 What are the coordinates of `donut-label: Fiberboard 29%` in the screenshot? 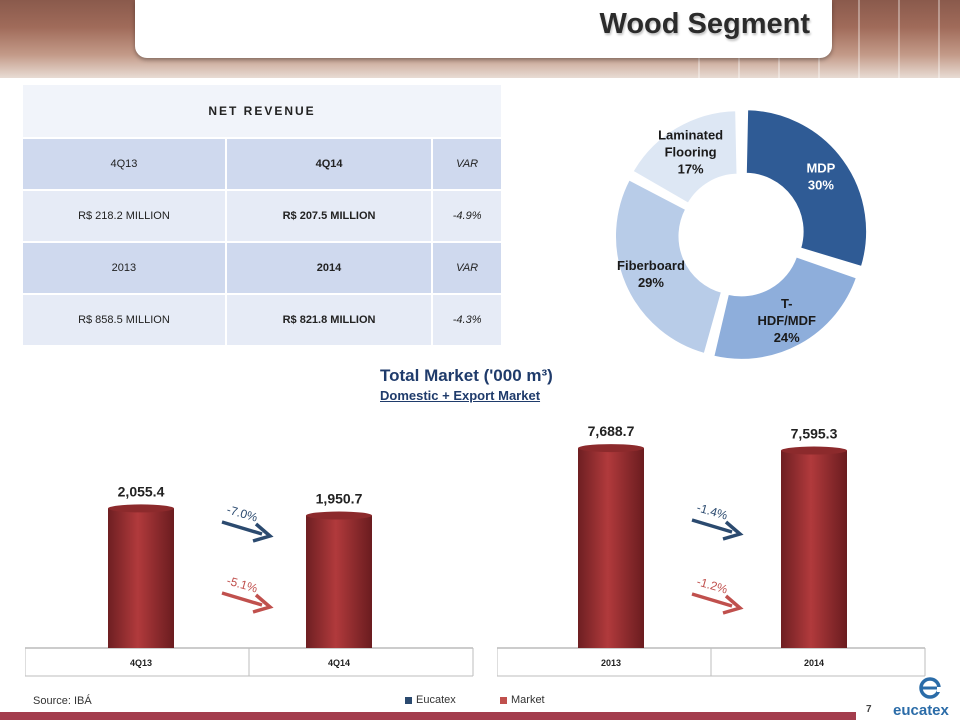 It's located at (651, 274).